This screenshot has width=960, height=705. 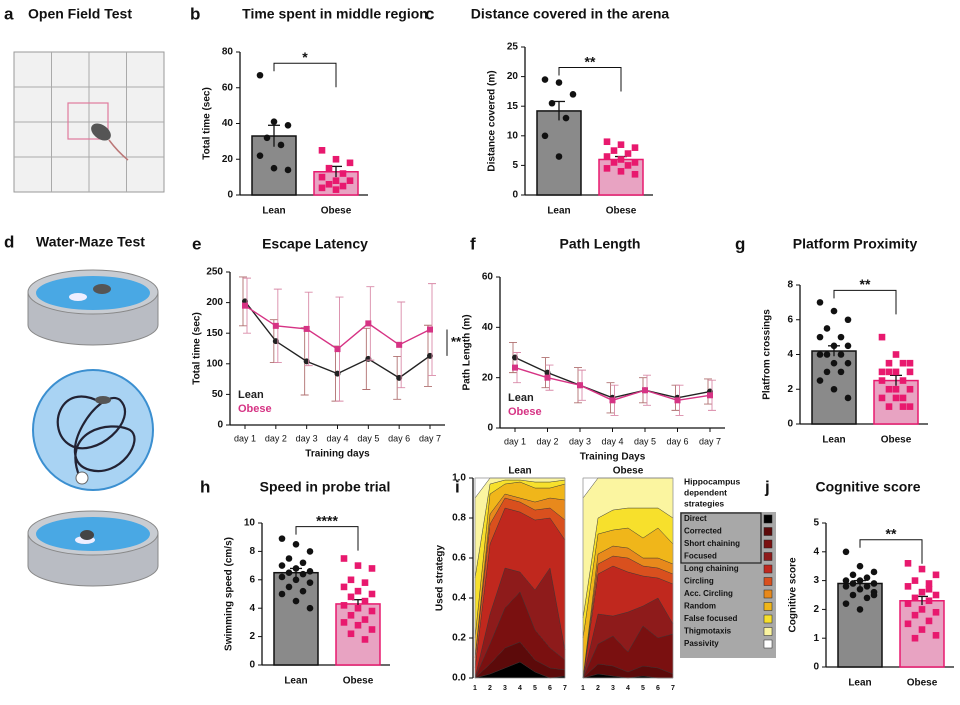 What do you see at coordinates (767, 486) in the screenshot?
I see `panel-letter: j` at bounding box center [767, 486].